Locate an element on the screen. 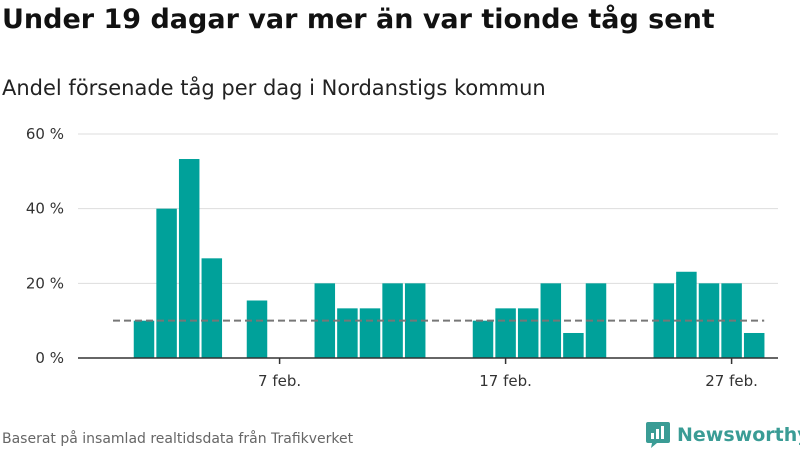  x-tick-label: 7 feb. is located at coordinates (279, 381).